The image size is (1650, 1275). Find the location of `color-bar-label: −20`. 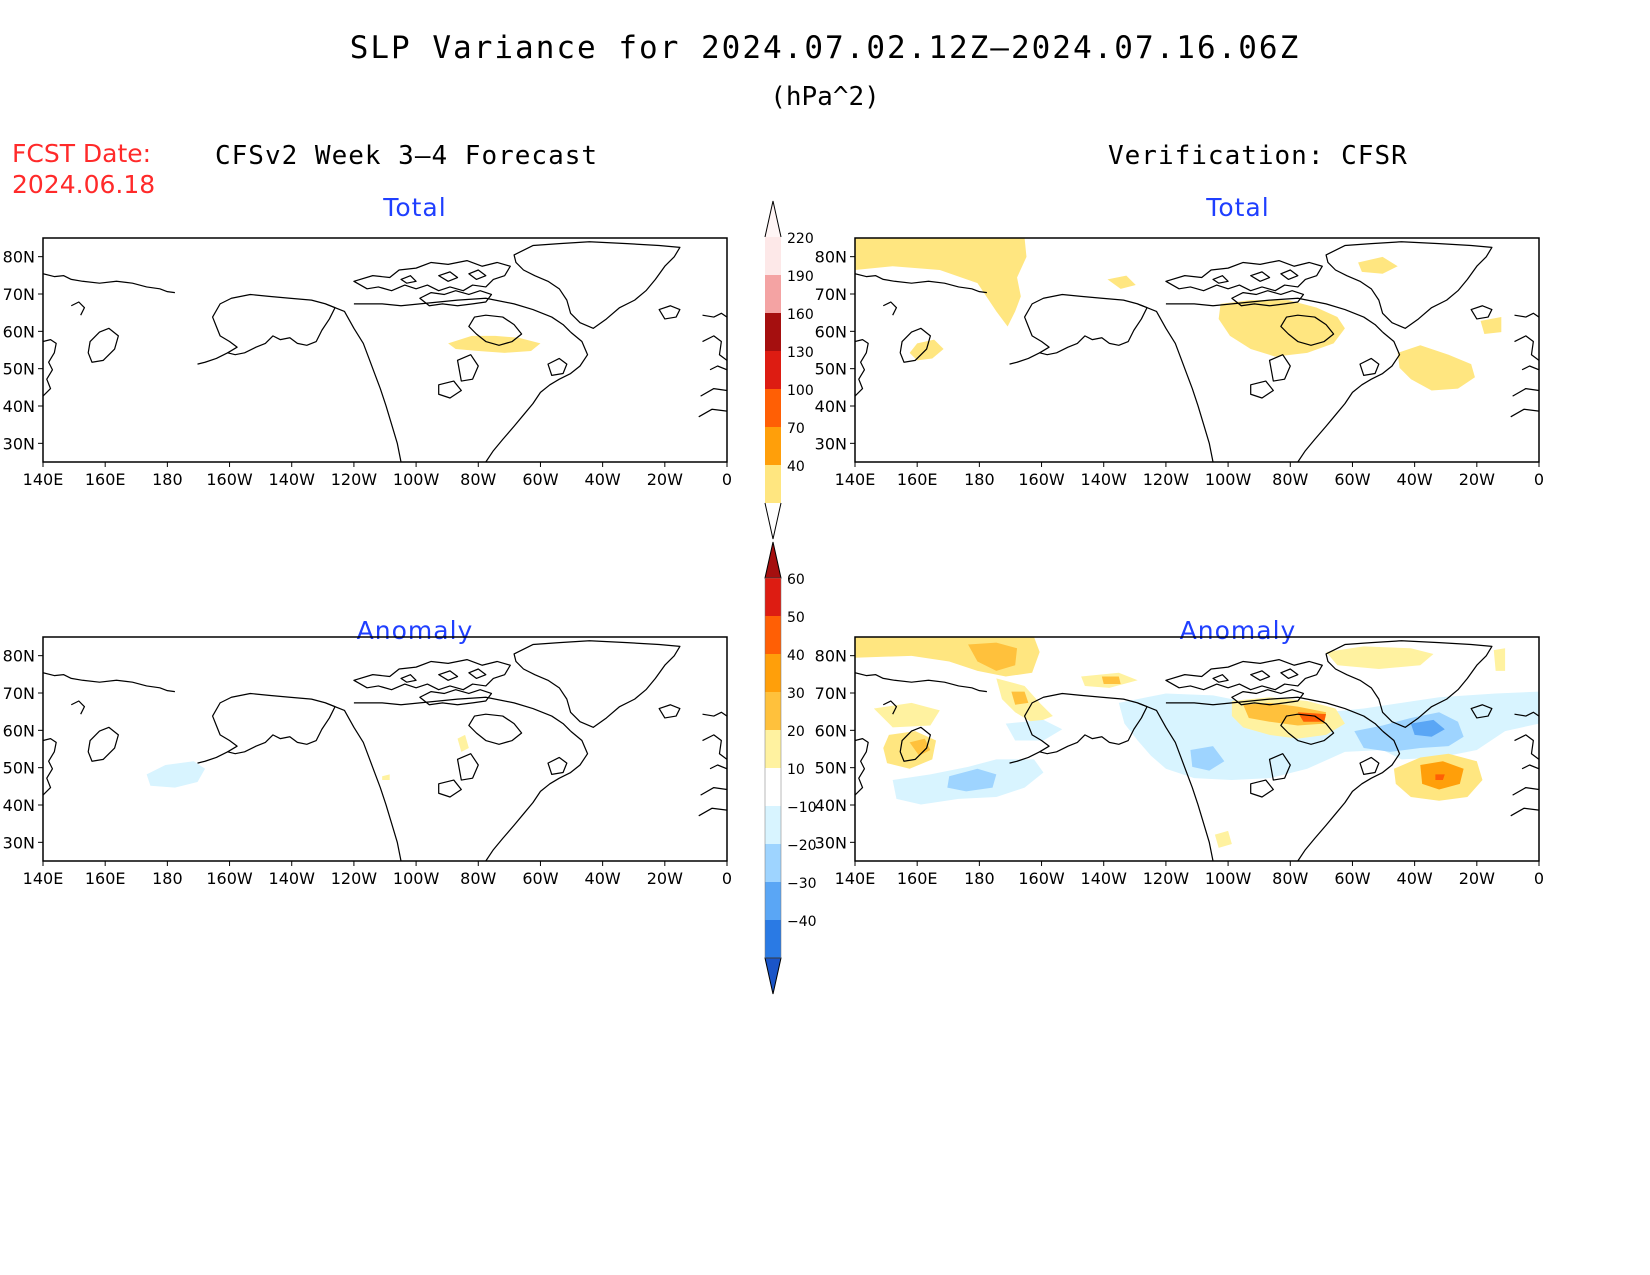

color-bar-label: −20 is located at coordinates (802, 846).